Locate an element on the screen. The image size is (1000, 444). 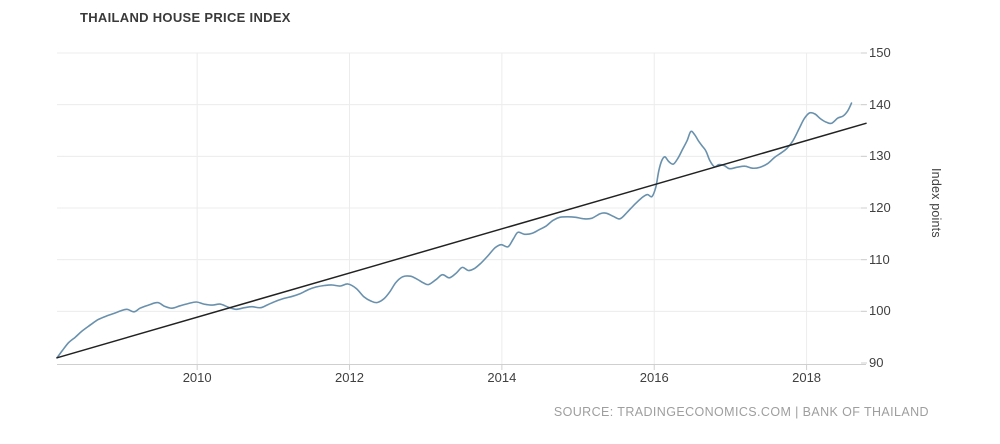
y-axis-title: Index points is located at coordinates (936, 203).